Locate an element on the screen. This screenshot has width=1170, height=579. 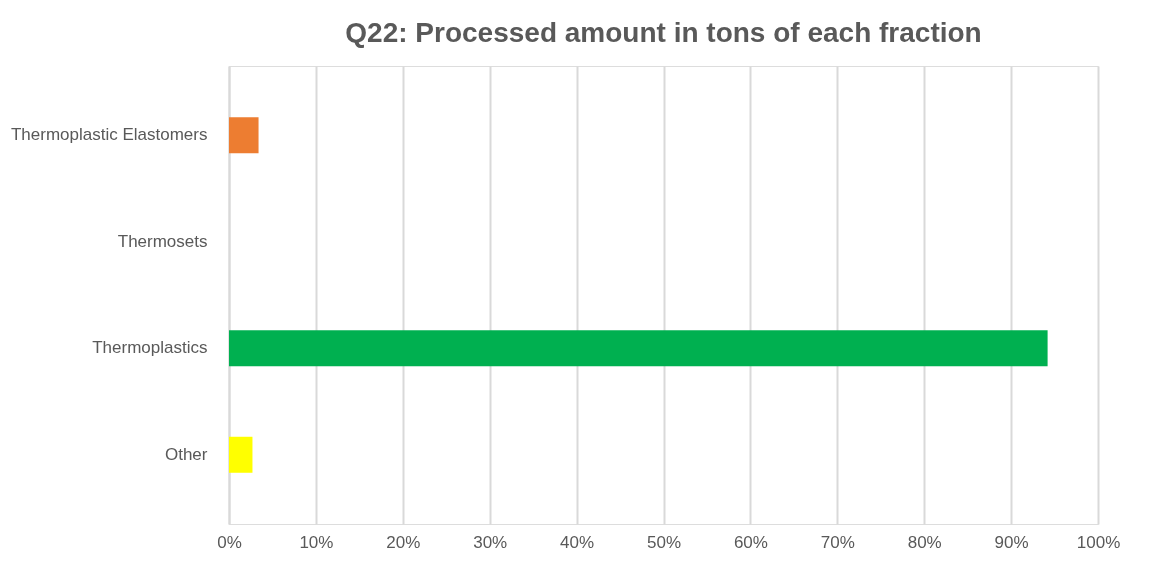
x-tick-label: 80% is located at coordinates (924, 542).